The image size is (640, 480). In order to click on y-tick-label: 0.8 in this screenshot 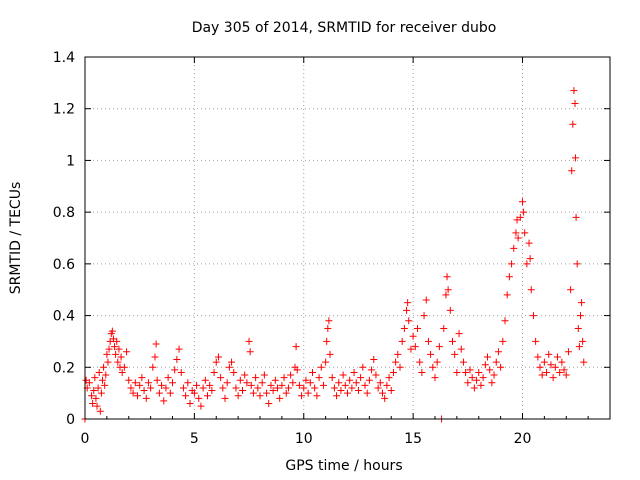, I will do `click(64, 213)`.